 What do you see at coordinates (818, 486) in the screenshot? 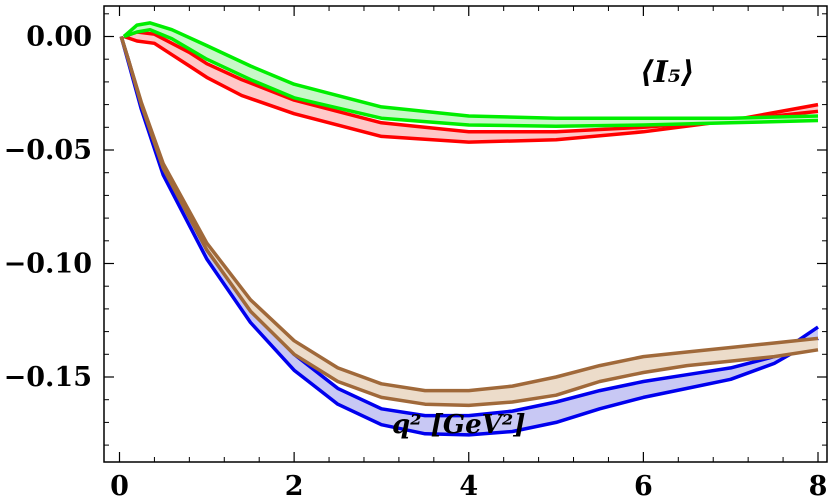
I see `x-tick-label-4: 8` at bounding box center [818, 486].